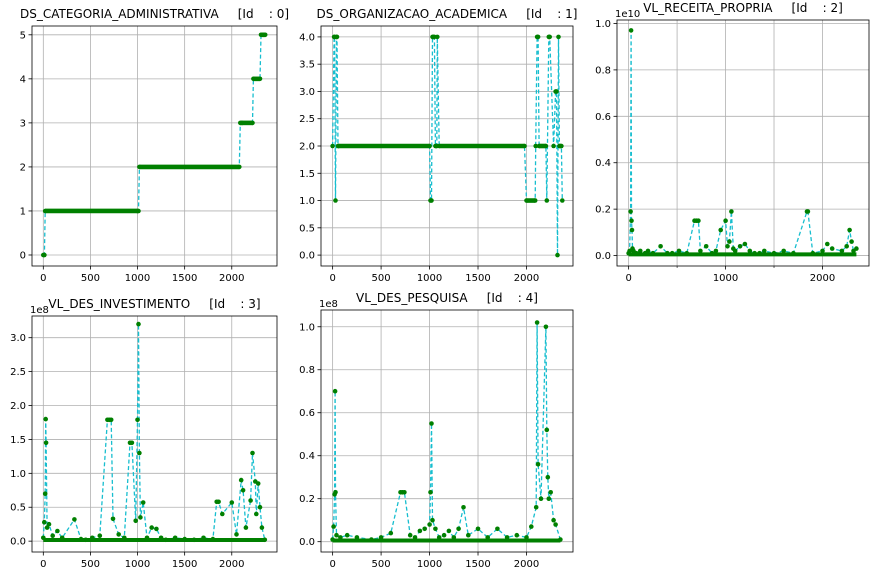 The width and height of the screenshot is (877, 575). I want to click on y-tick-label: 5, so click(23, 35).